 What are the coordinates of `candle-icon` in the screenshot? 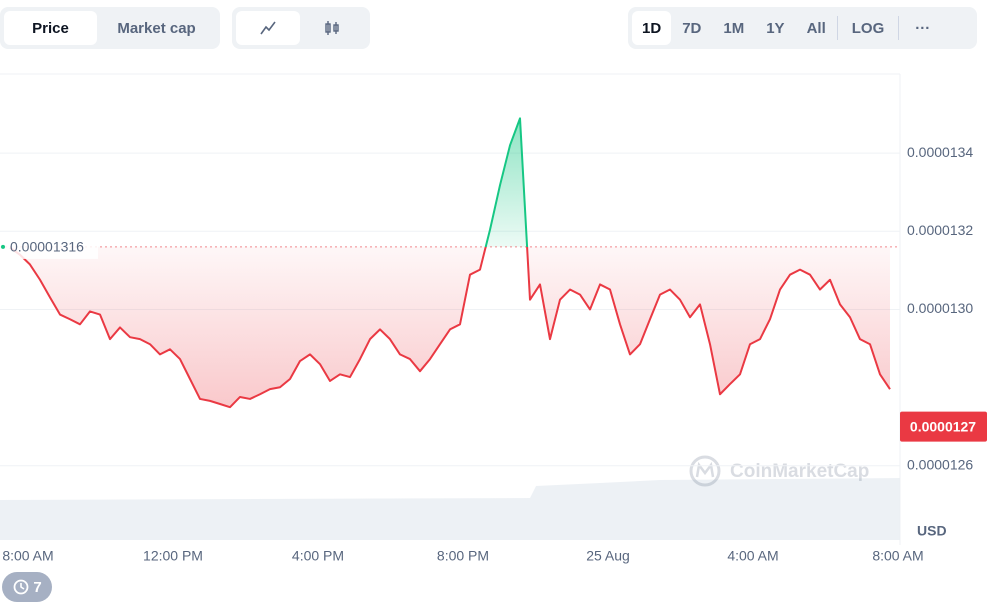 It's located at (332, 28).